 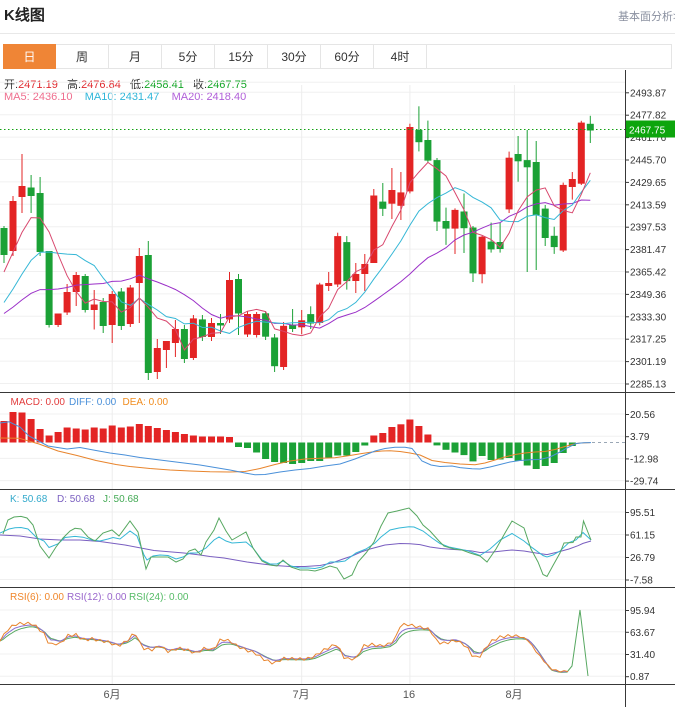 What do you see at coordinates (642, 513) in the screenshot?
I see `svg-text: 95.51` at bounding box center [642, 513].